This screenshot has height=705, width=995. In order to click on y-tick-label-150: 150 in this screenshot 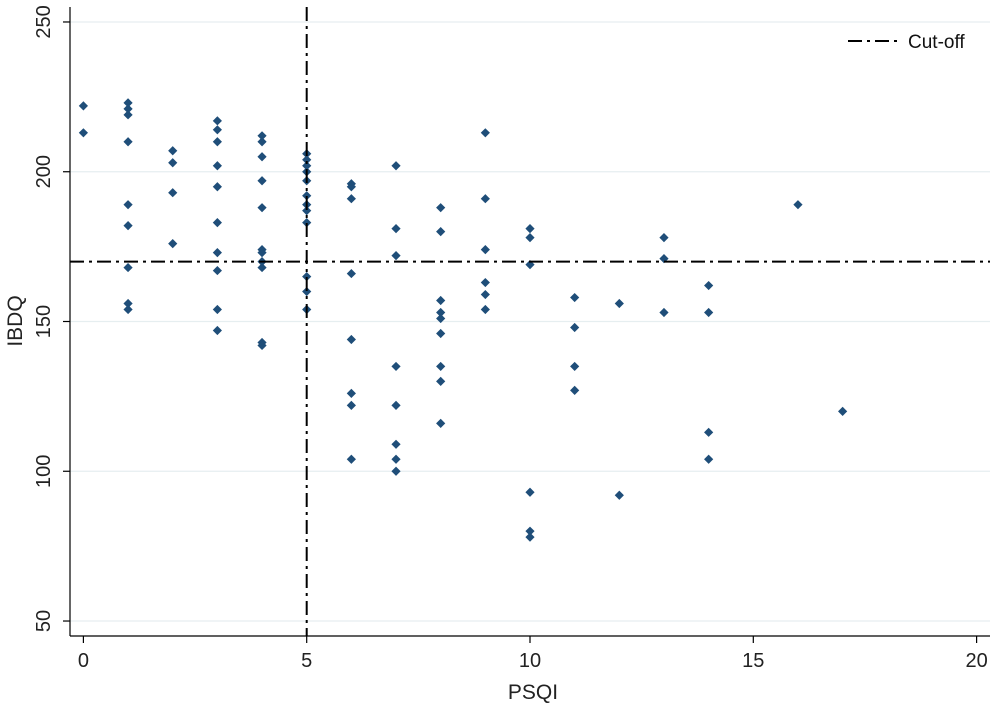, I will do `click(44, 321)`.